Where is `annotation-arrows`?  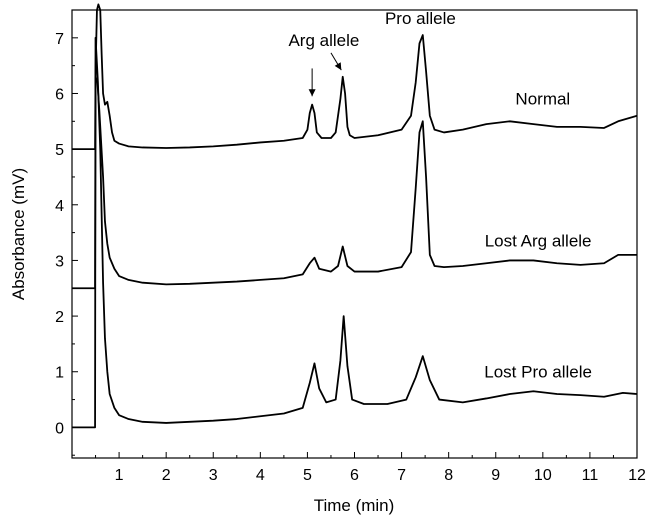
annotation-arrows is located at coordinates (325, 74).